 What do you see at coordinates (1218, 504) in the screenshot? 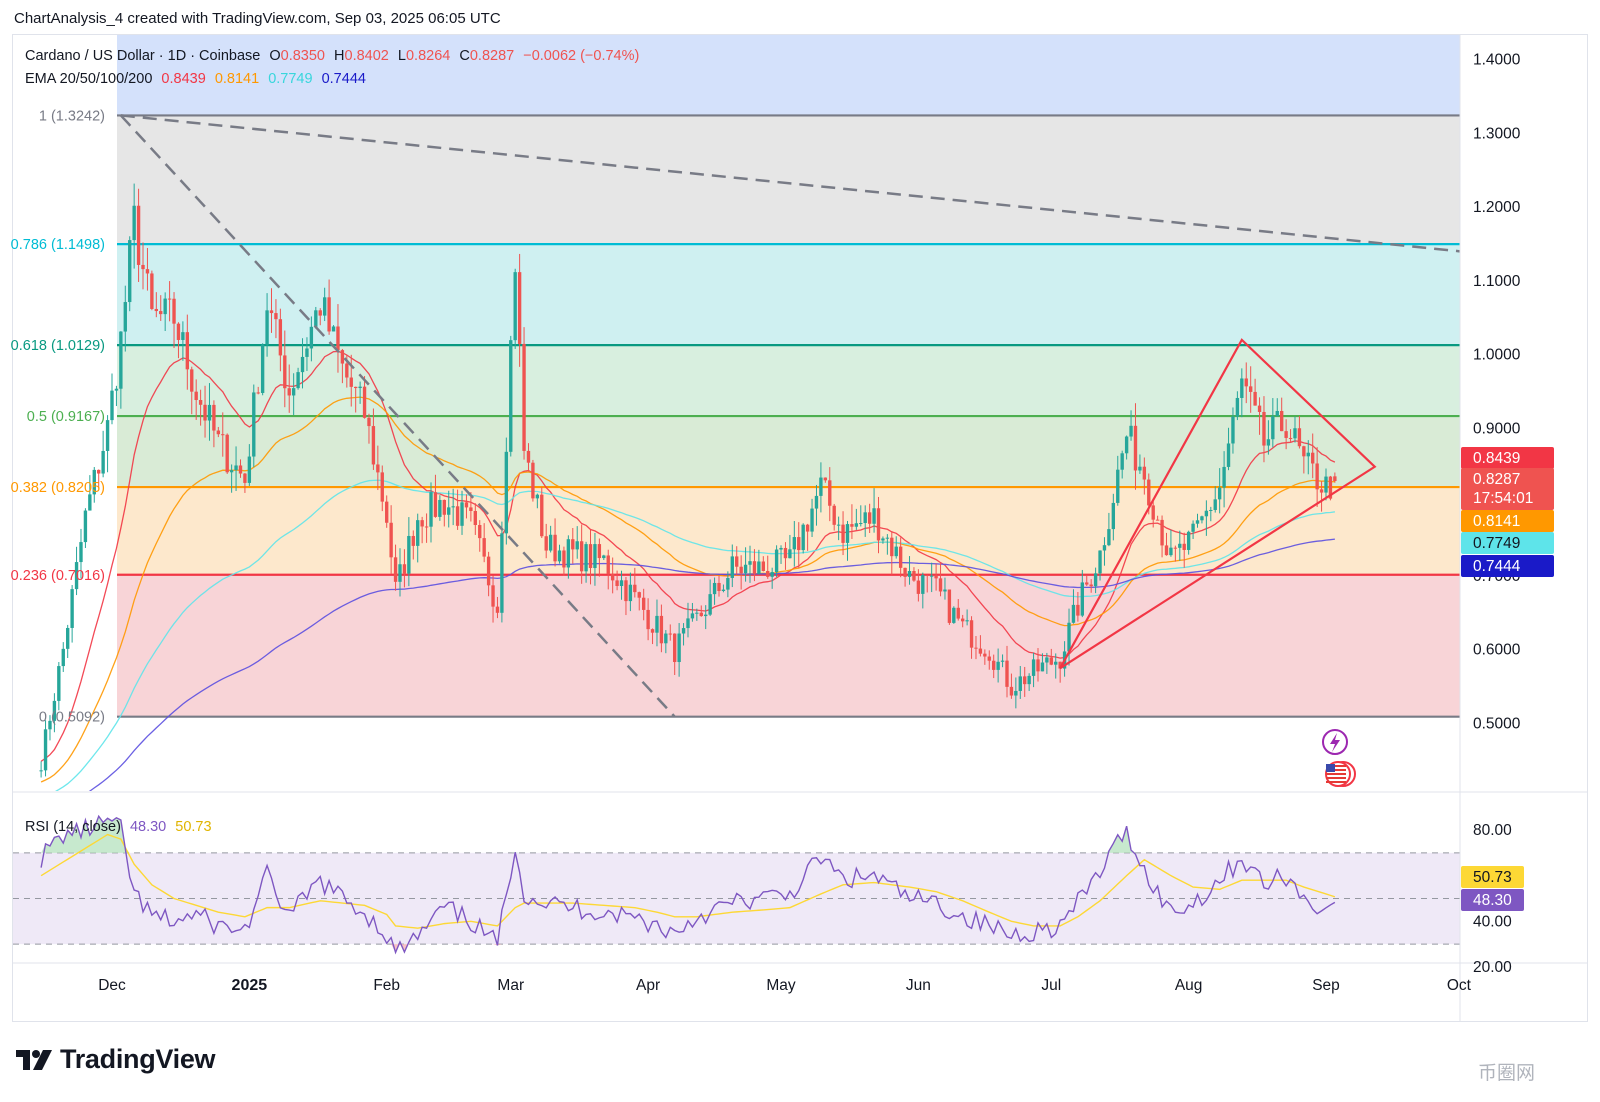
I see `symmetrical-triangle-pattern` at bounding box center [1218, 504].